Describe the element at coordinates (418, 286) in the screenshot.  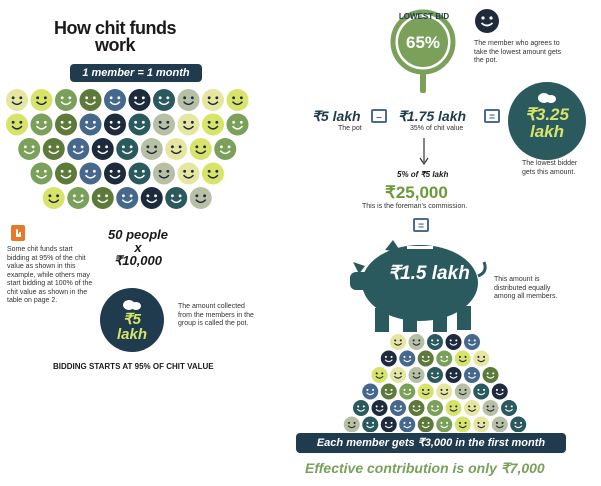
I see `piggy-bank-icon` at that location.